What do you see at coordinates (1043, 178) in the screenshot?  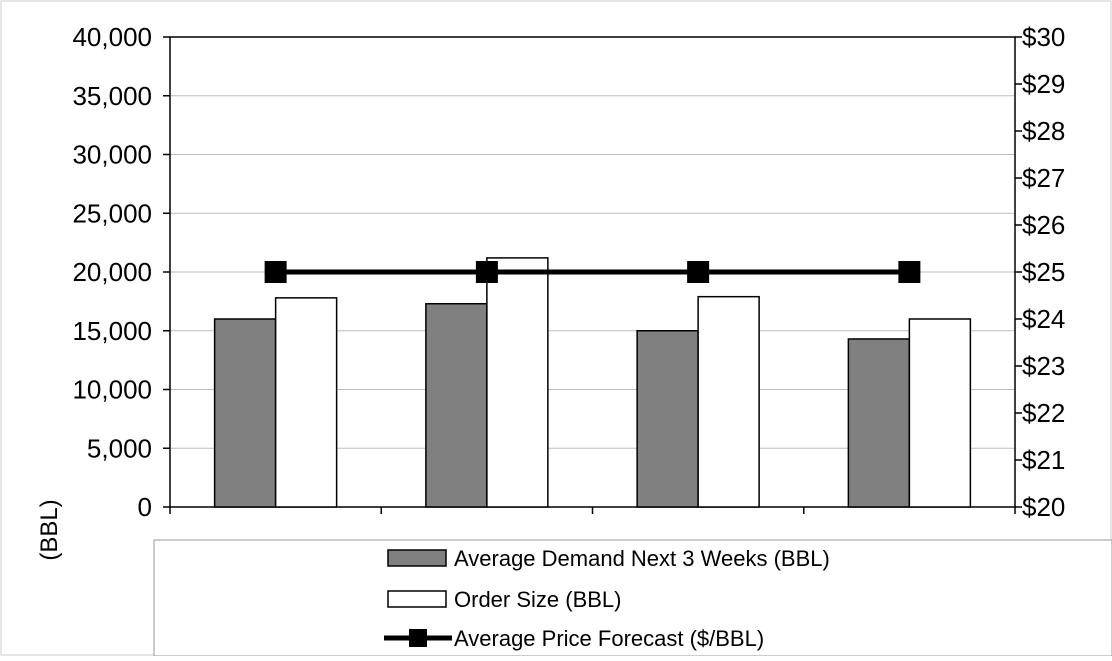 I see `y2-tick-label: $27` at bounding box center [1043, 178].